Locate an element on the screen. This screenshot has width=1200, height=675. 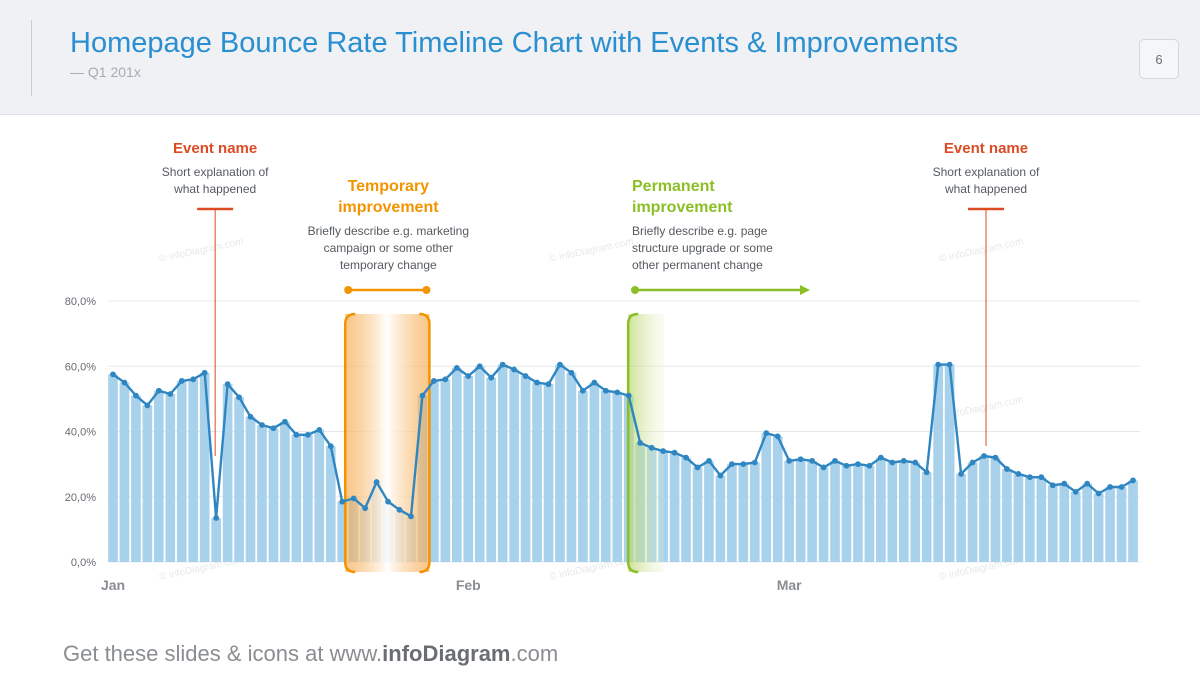
permanent-desc: structure upgrade or some is located at coordinates (702, 248).